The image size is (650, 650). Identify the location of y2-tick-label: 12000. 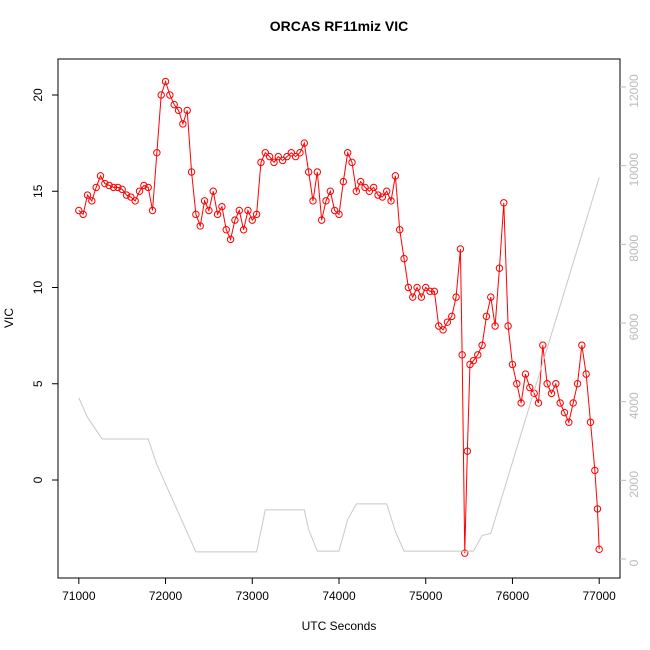
(634, 91).